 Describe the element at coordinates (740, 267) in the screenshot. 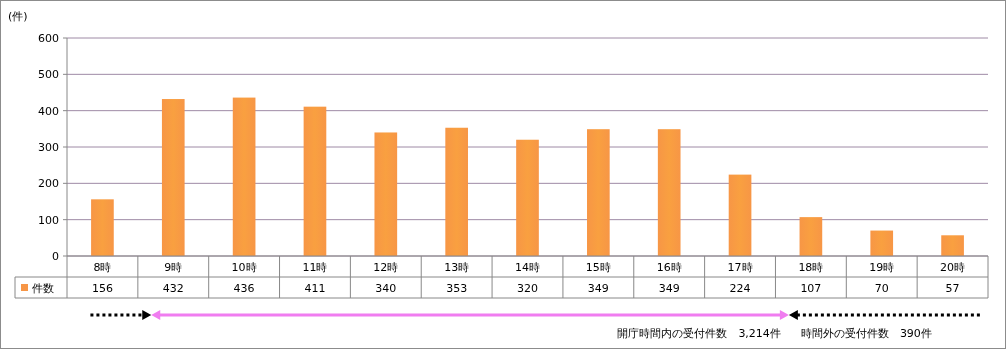

I see `x-tick-label: 17時` at that location.